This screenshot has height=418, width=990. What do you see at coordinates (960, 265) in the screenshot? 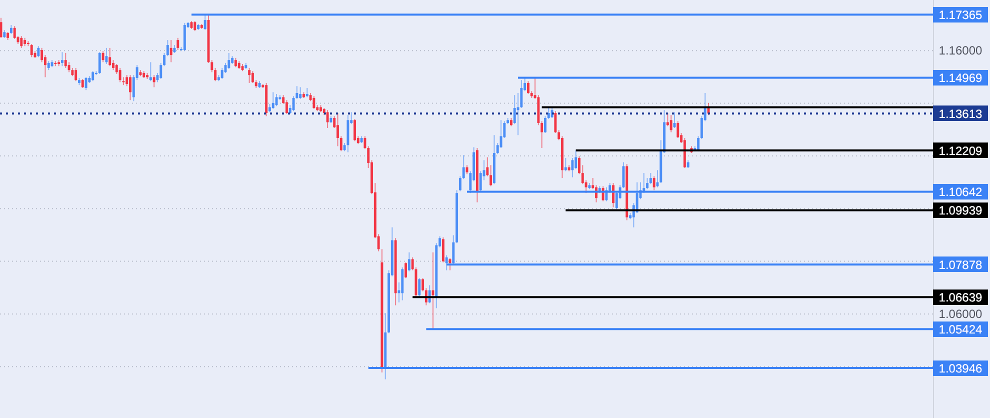
I see `series-label: 1.07878` at bounding box center [960, 265].